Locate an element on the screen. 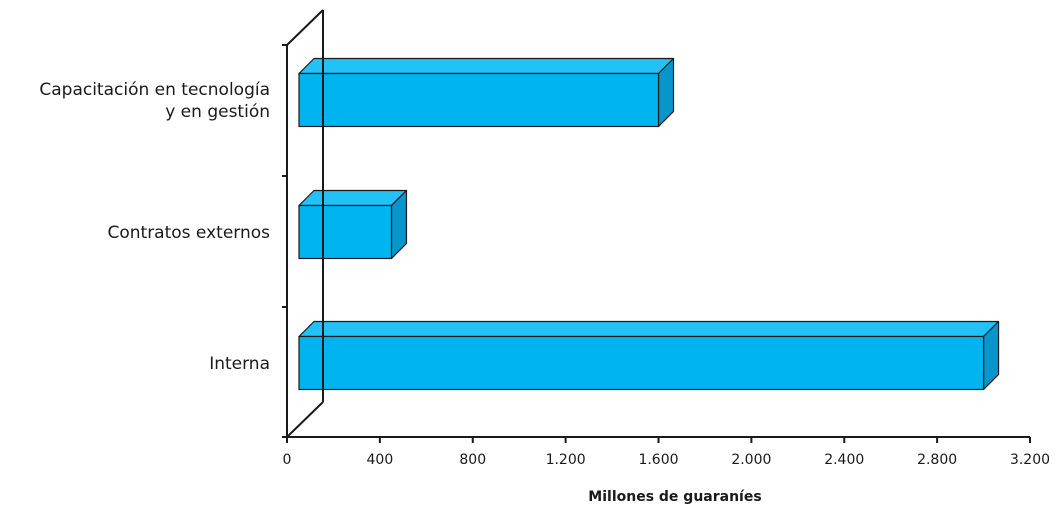 The image size is (1060, 515). x-axis-title: Millones de guaraníes is located at coordinates (674, 497).